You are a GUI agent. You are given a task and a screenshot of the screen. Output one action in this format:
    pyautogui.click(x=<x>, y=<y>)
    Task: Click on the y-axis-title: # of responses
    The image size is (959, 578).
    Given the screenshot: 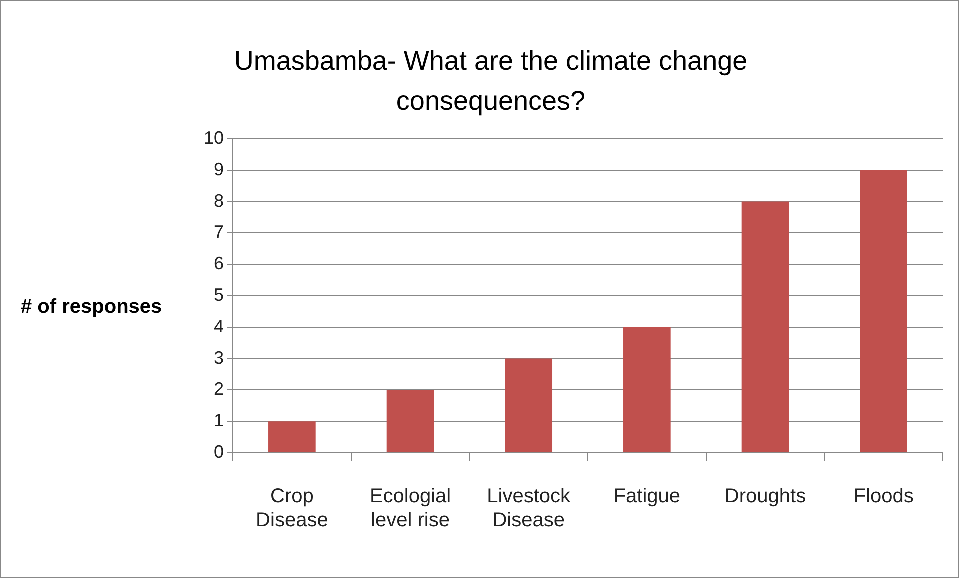 What is the action you would take?
    pyautogui.click(x=91, y=307)
    